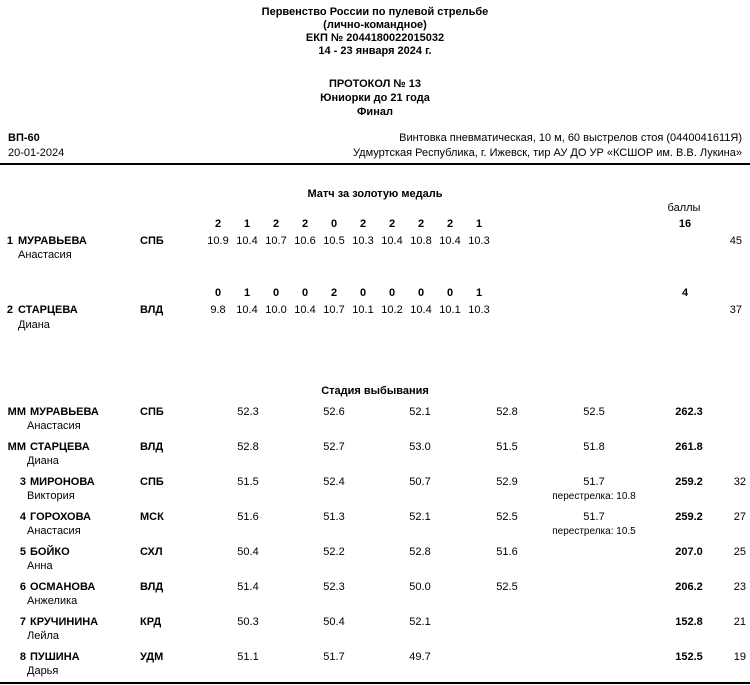 This screenshot has height=685, width=750. I want to click on elim-series-value: 51.7, so click(594, 517).